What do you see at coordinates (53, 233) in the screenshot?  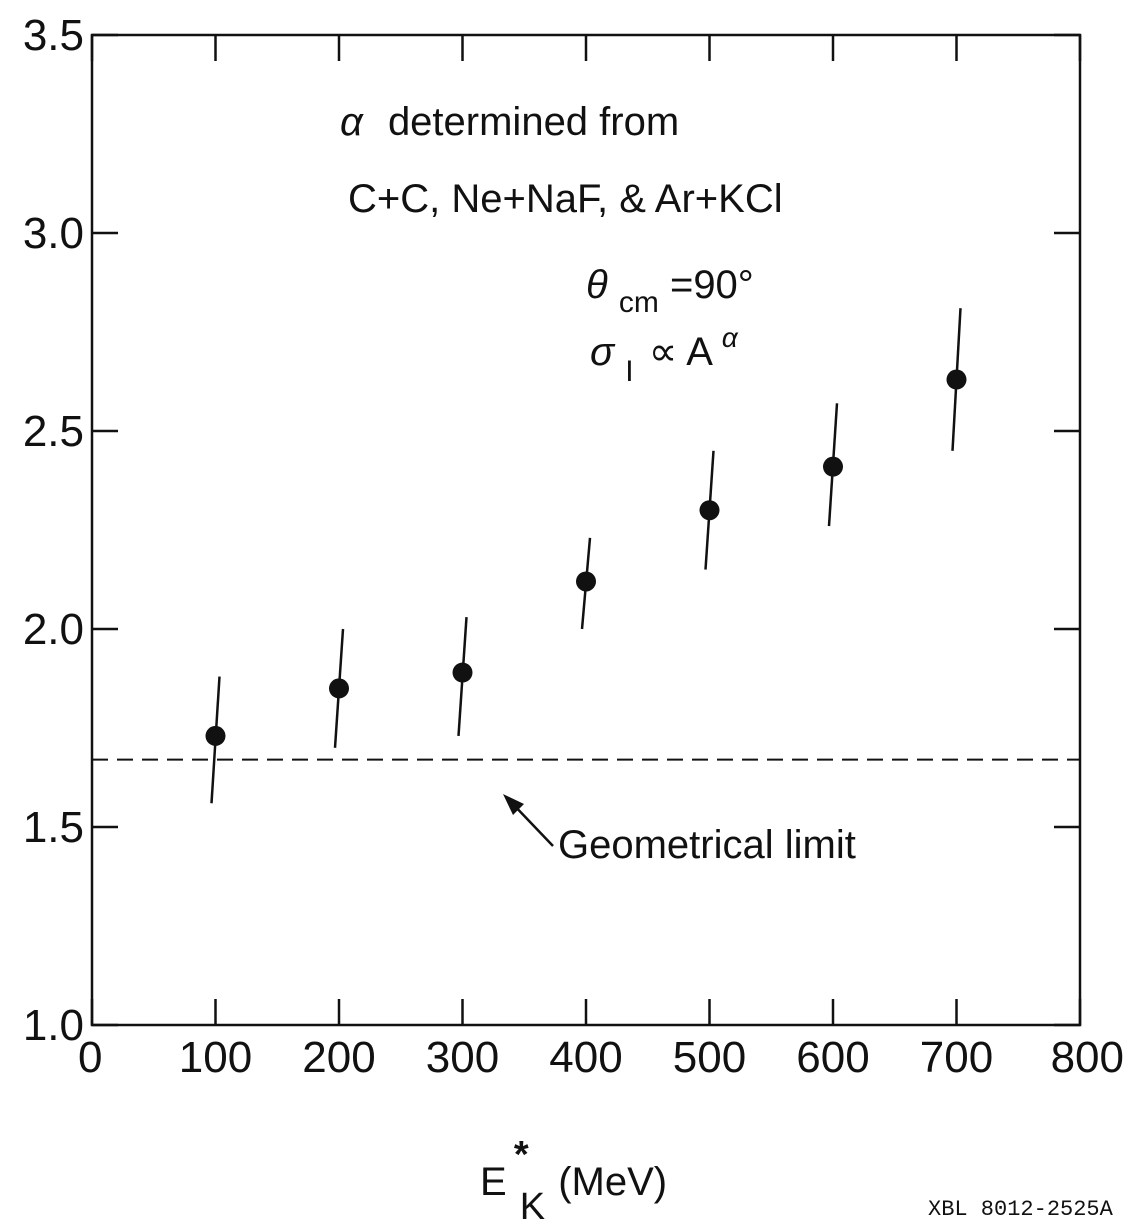 I see `y-tick-label: 3.0` at bounding box center [53, 233].